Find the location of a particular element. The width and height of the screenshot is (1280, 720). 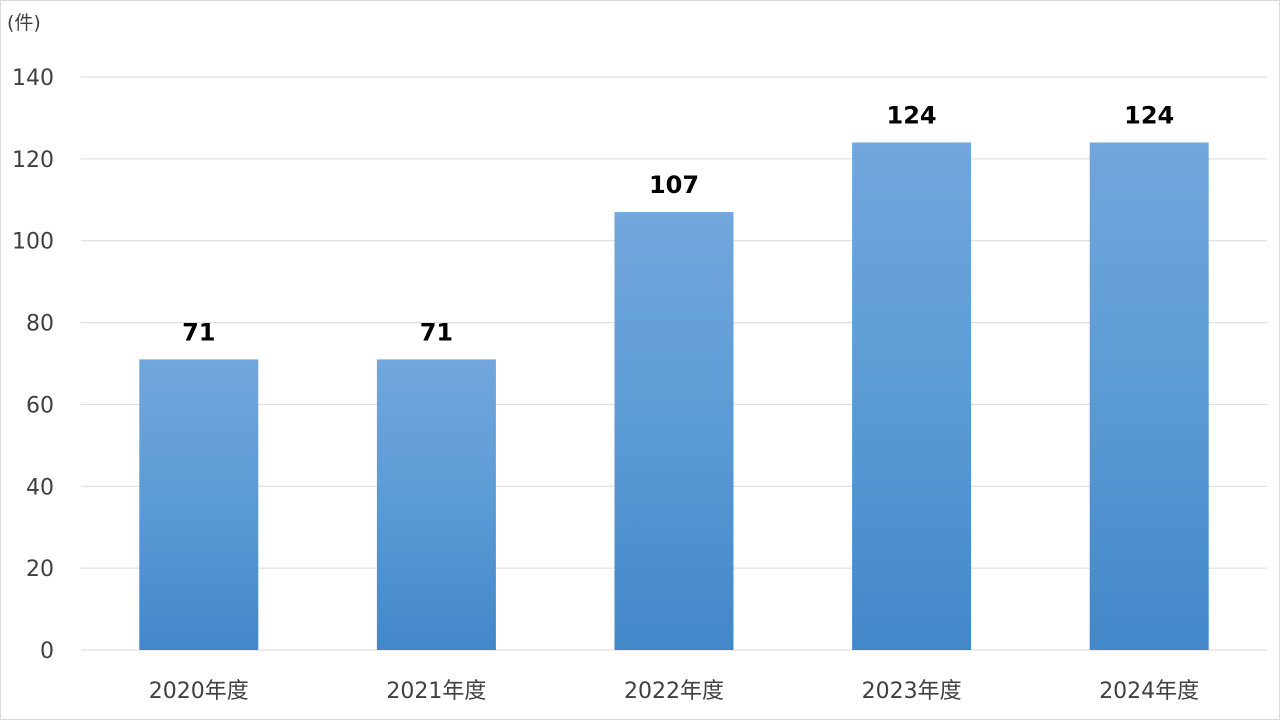

x-category-label: 2023年度 is located at coordinates (912, 691).